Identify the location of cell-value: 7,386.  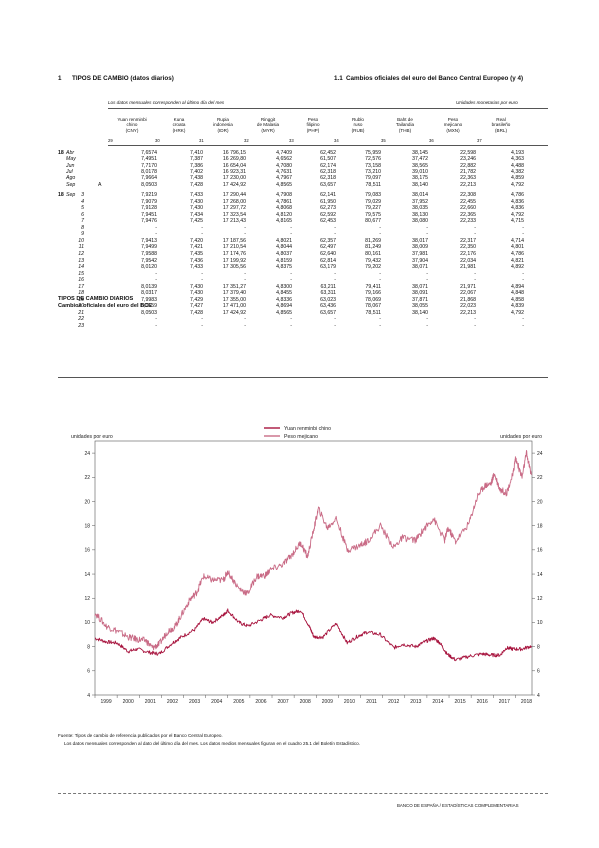
(196, 165).